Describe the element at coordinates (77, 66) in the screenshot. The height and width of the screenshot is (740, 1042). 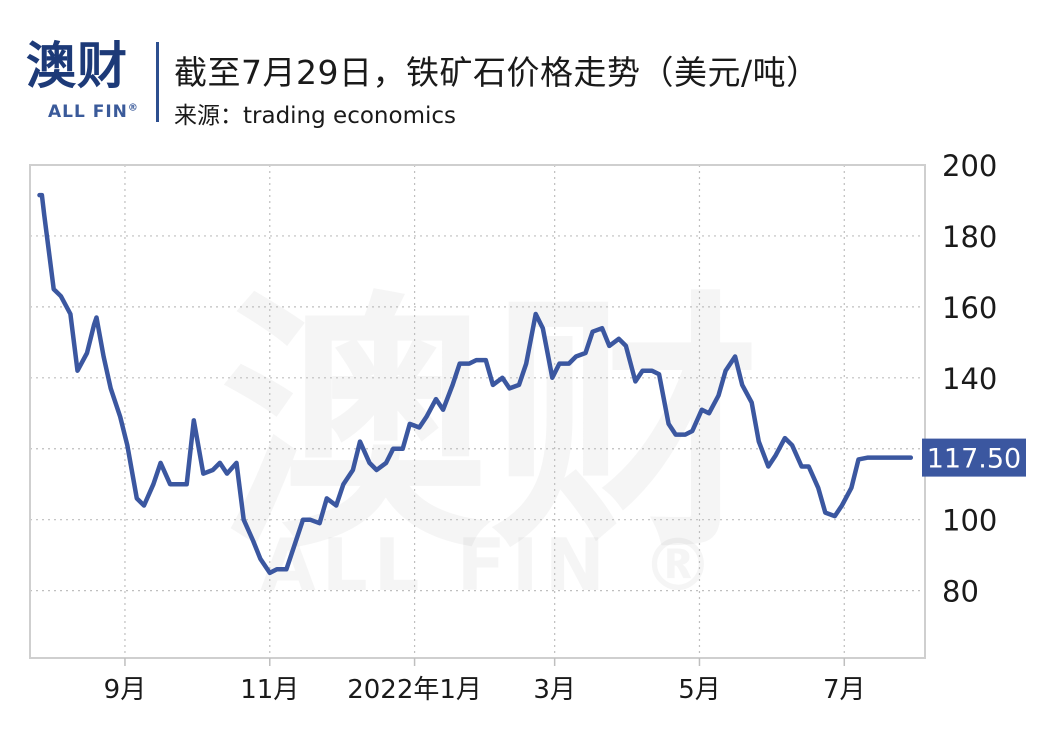
I see `brand-name-cn: 澳财` at that location.